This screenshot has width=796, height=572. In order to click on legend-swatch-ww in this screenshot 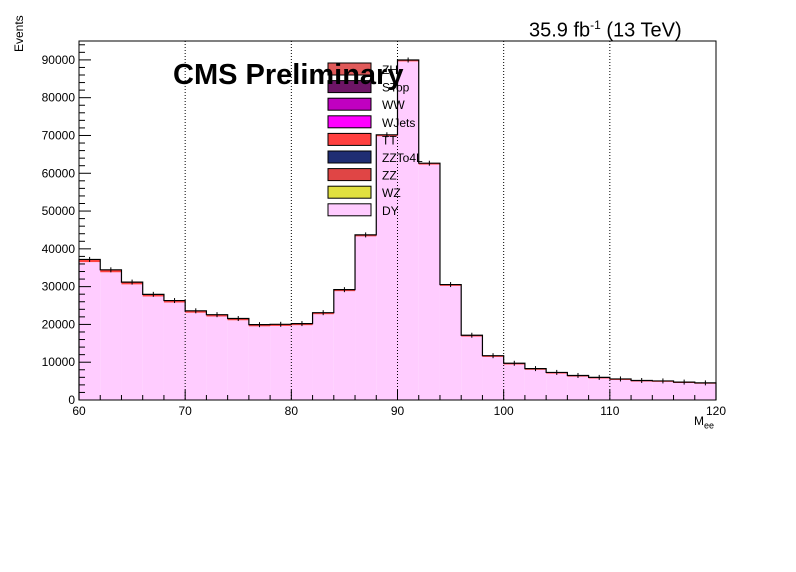, I will do `click(349, 104)`.